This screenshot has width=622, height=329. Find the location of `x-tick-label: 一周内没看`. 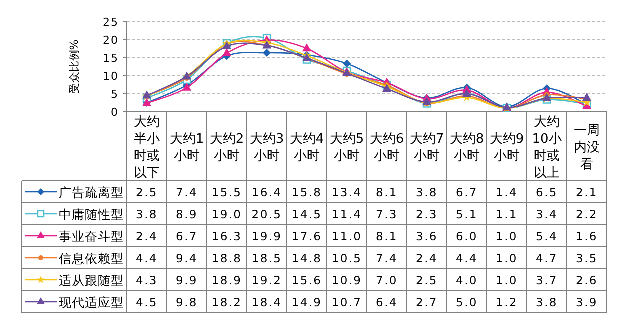

x-tick-label: 一周内没看 is located at coordinates (587, 148).